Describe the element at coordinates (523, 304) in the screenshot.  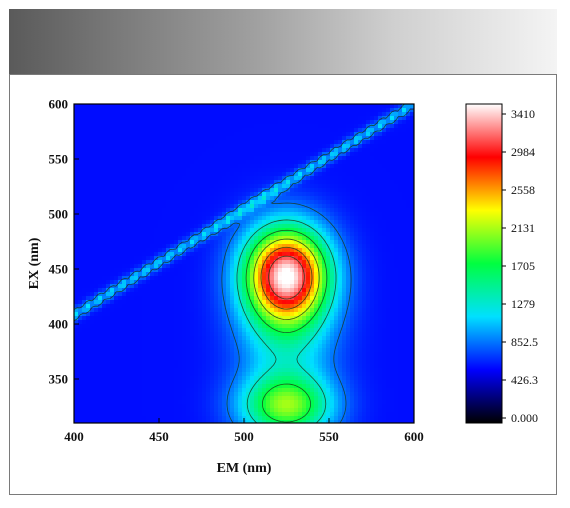
I see `colorbar-tick-label: 1279` at that location.